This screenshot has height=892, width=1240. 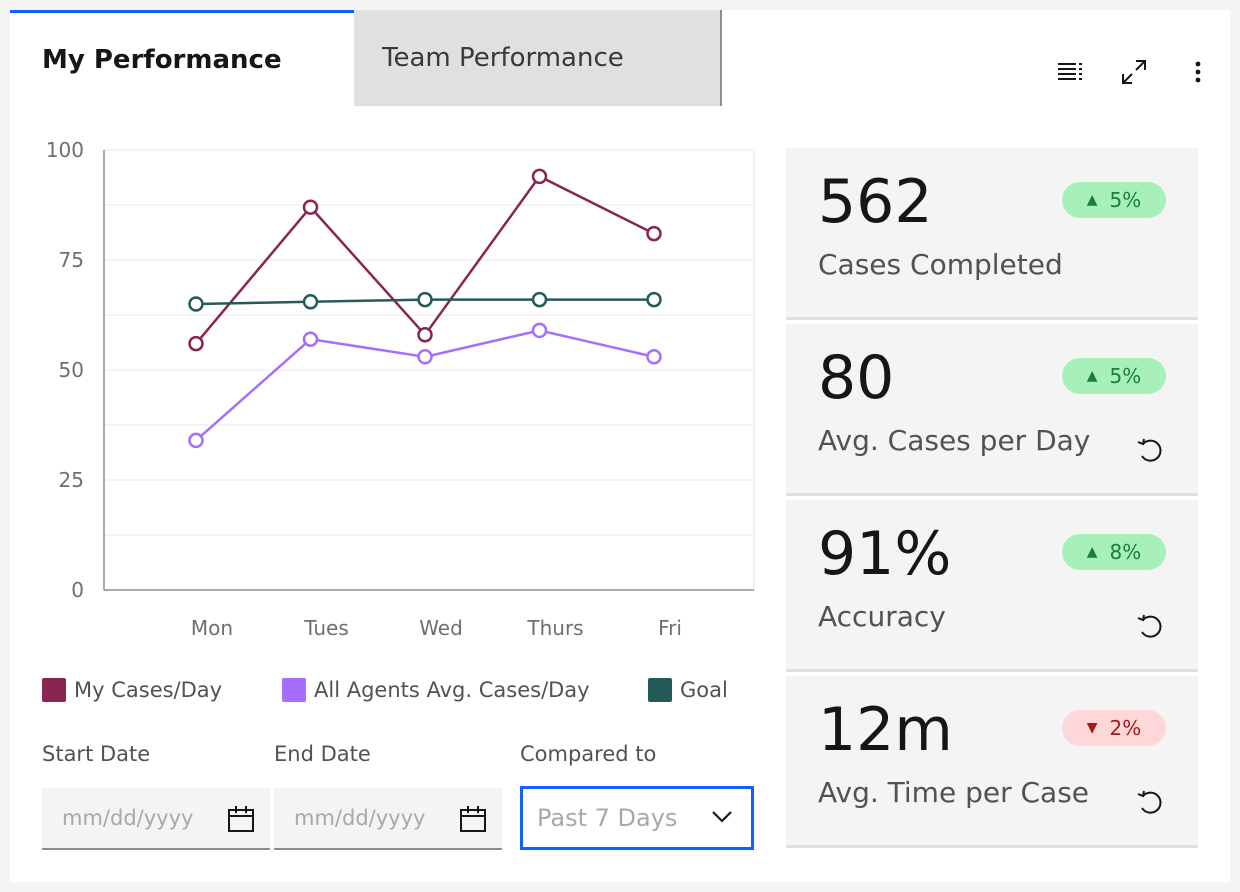 I want to click on compared-to-label: Compared to, so click(x=588, y=754).